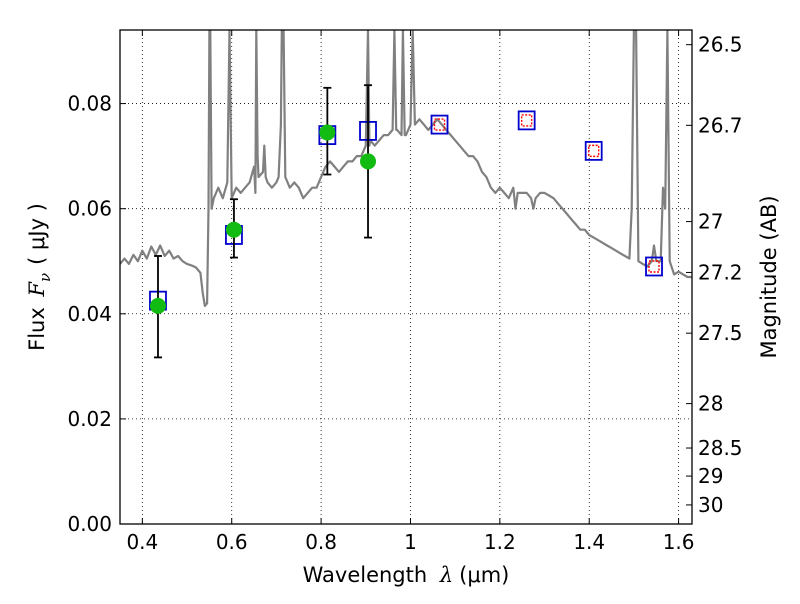  Describe the element at coordinates (720, 125) in the screenshot. I see `y2-tick-label: 26.7` at that location.